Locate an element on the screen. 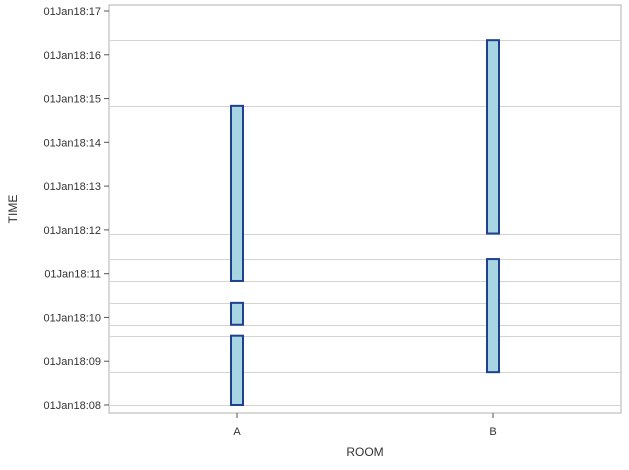 This screenshot has height=470, width=629. x-axis-title: ROOM is located at coordinates (364, 452).